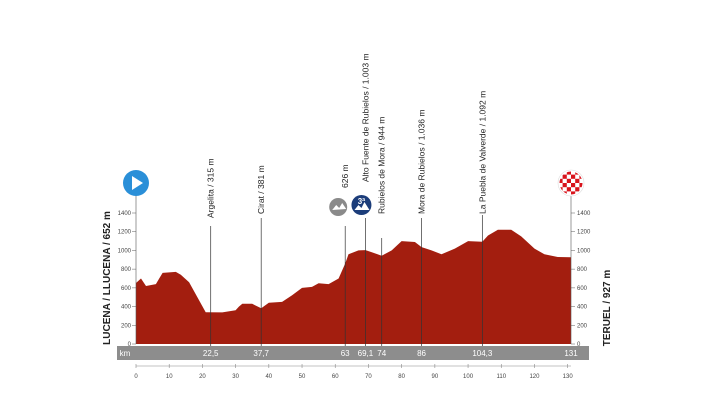  Describe the element at coordinates (268, 377) in the screenshot. I see `x-tick-label-40: 40` at that location.